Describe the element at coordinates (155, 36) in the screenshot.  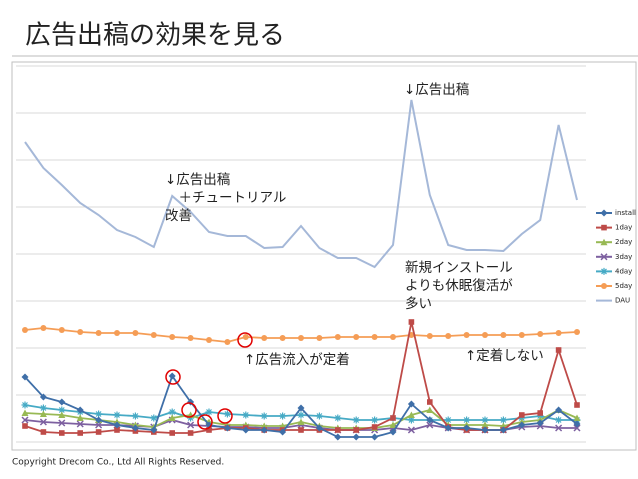
I see `slide-title: 広告出稿の効果を見る` at that location.